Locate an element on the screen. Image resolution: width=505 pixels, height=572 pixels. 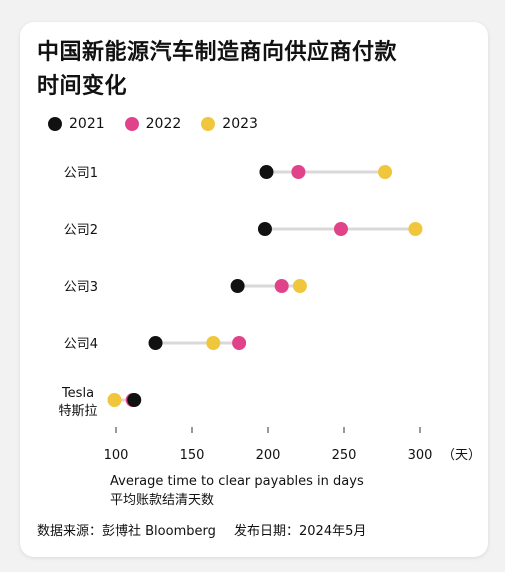
legend-dot-2023 is located at coordinates (208, 124).